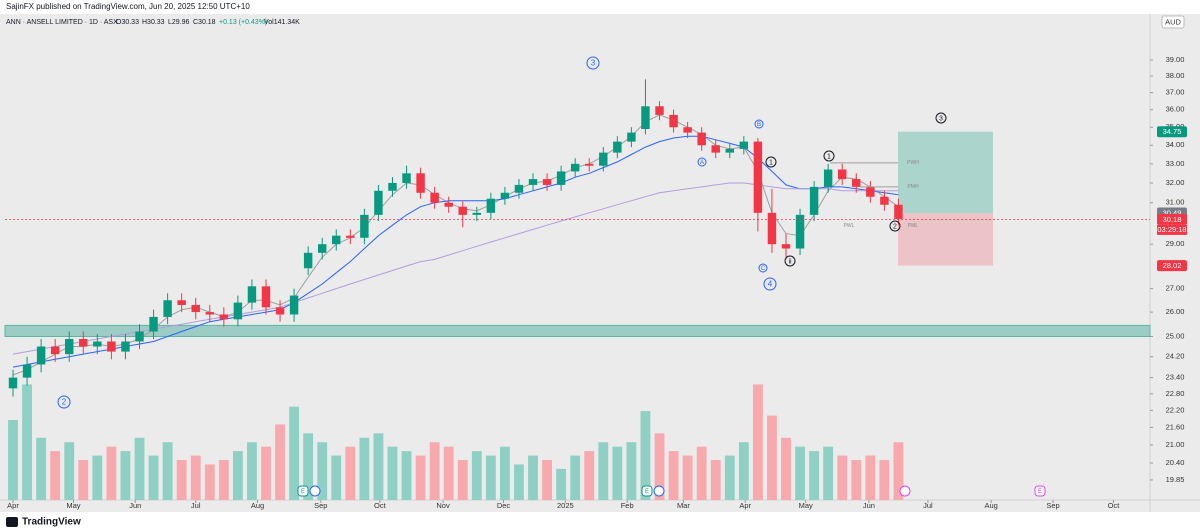 The width and height of the screenshot is (1200, 532). Describe the element at coordinates (577, 330) in the screenshot. I see `support-zone` at that location.